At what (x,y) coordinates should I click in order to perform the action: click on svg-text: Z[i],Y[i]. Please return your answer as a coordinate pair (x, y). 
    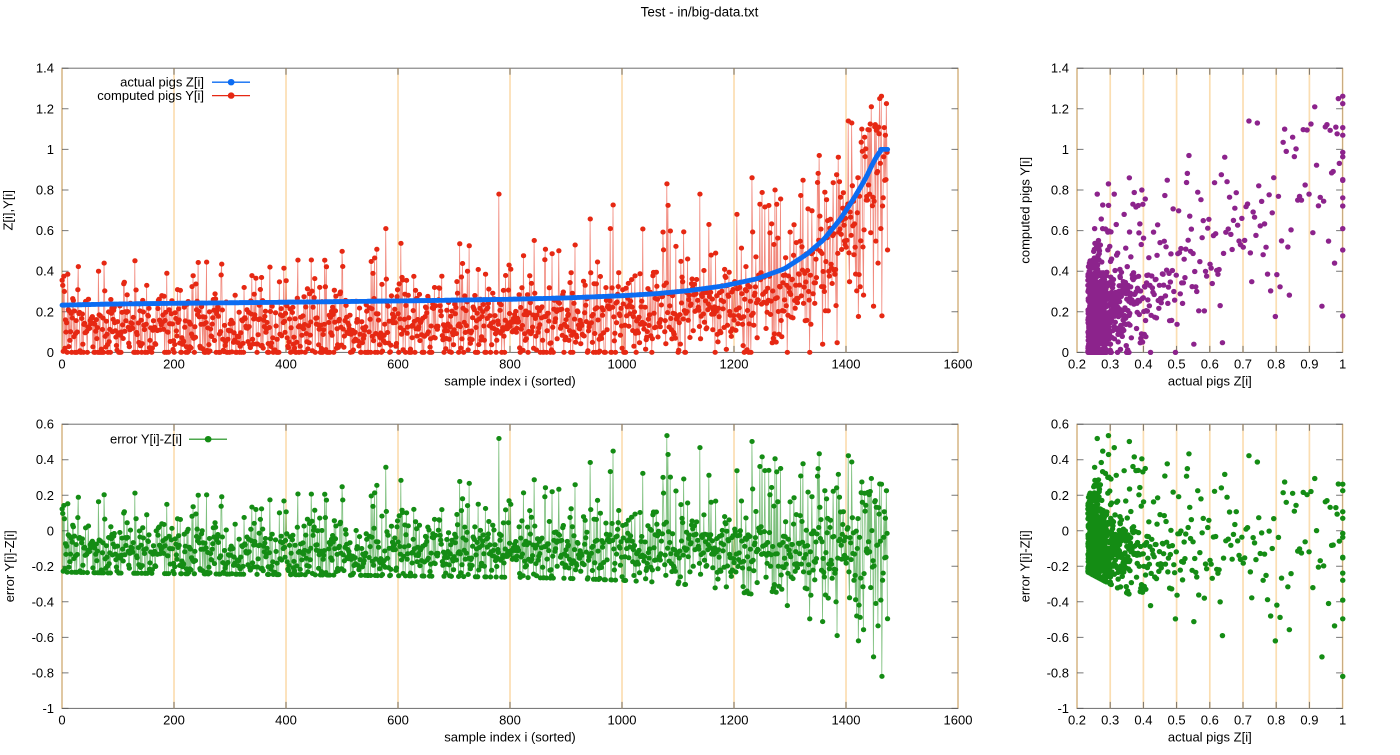
    Looking at the image, I should click on (8, 210).